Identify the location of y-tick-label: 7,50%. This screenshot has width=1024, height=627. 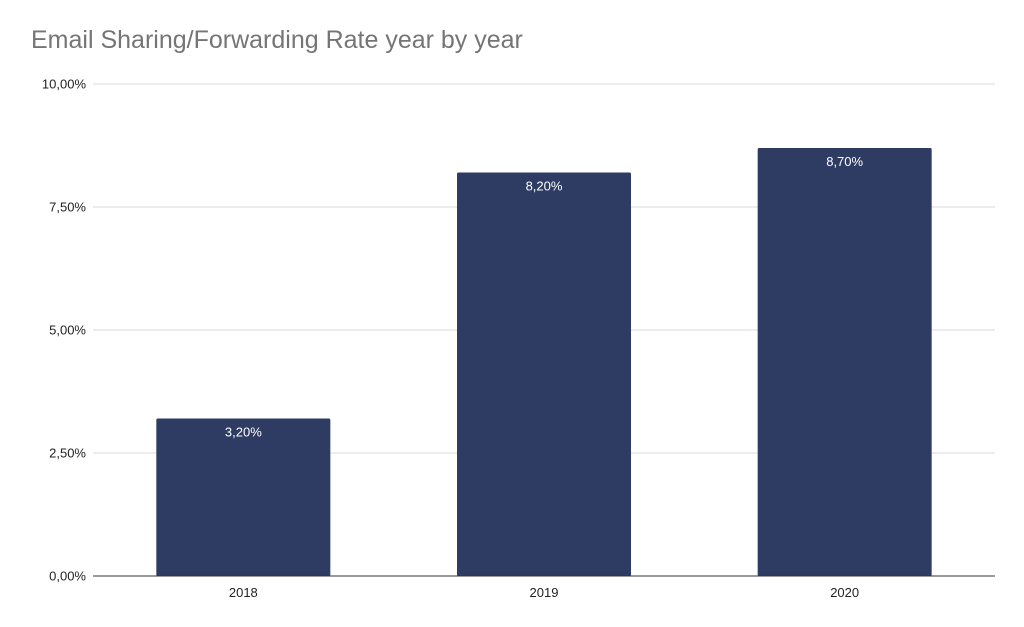
(67, 207).